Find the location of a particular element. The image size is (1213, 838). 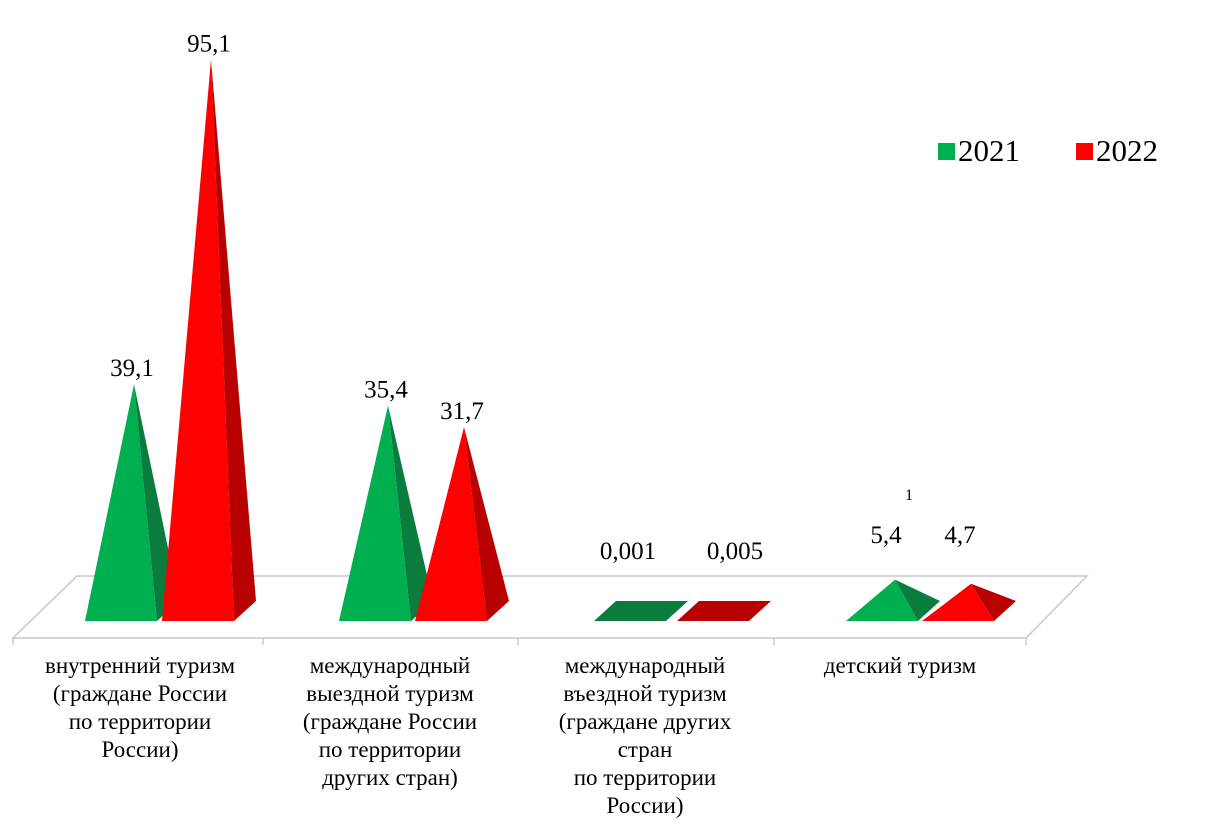

legend-swatch-2021 is located at coordinates (946, 151).